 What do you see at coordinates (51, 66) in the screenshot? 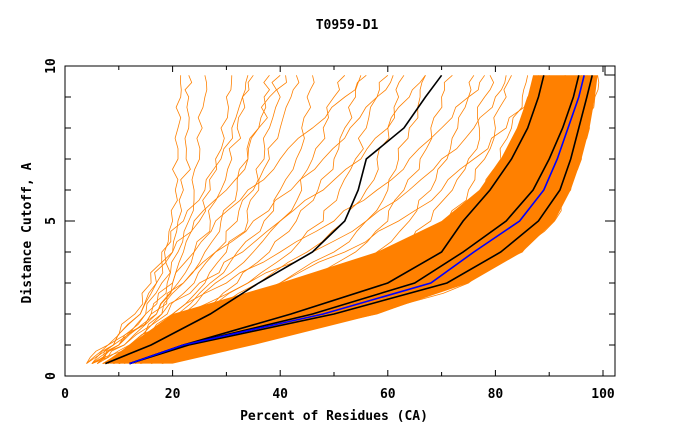
I see `y-tick-label: 10` at bounding box center [51, 66].